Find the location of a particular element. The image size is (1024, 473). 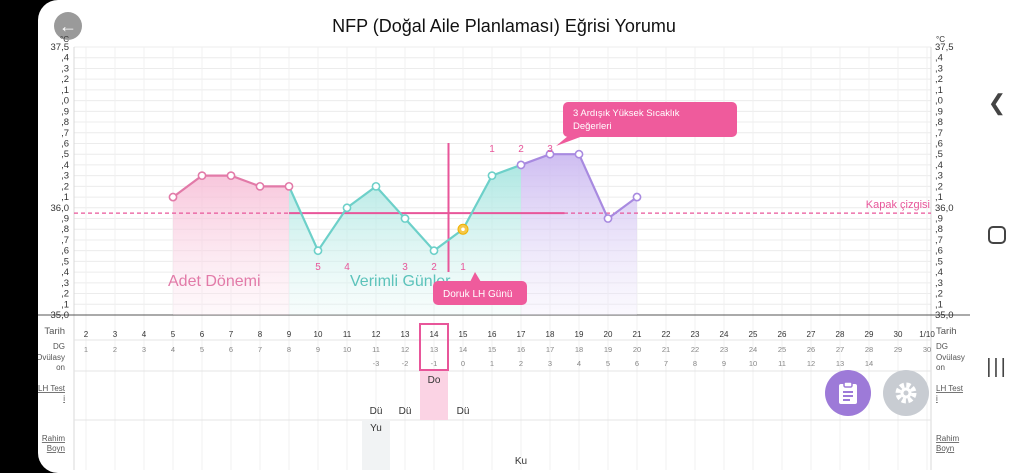

date-tick: 15 is located at coordinates (463, 334).